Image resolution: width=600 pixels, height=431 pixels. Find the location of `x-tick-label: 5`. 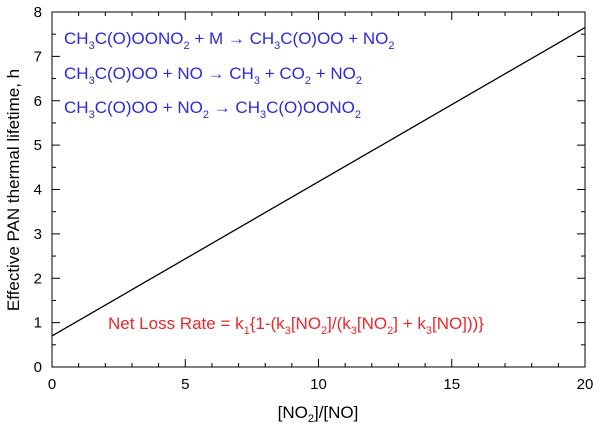

x-tick-label: 5 is located at coordinates (185, 384).